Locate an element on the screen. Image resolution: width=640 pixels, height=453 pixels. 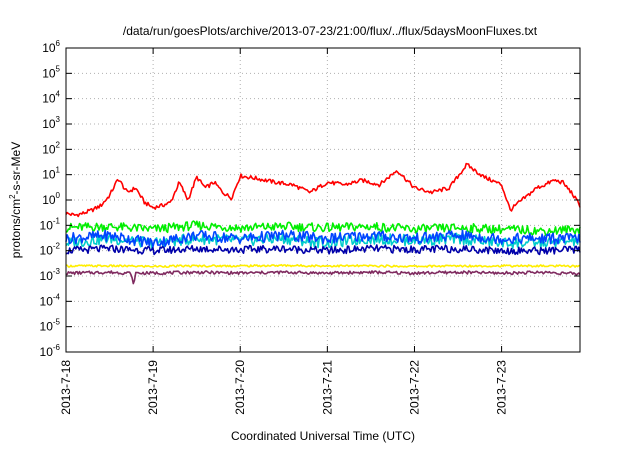
y-tick-exponent: -1 is located at coordinates (57, 220).